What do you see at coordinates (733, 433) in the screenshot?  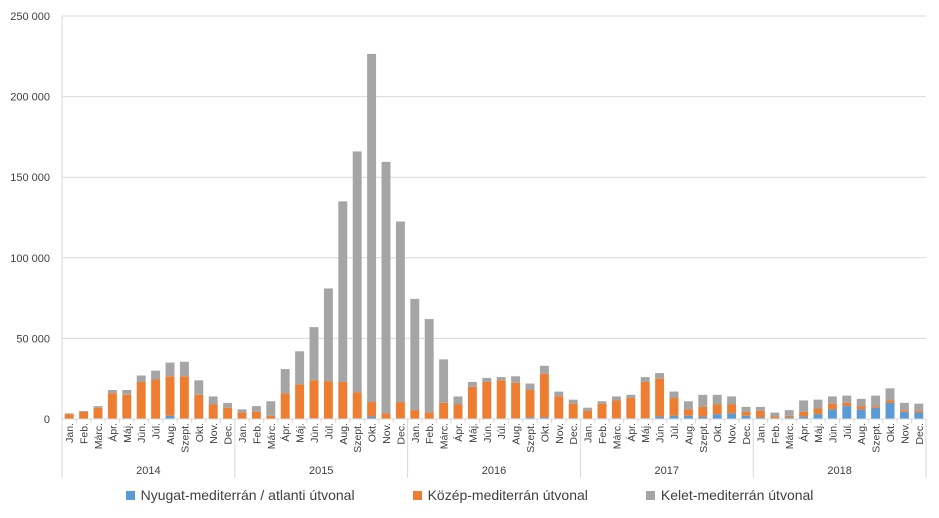 I see `x-tick-label-month: Nov.` at bounding box center [733, 433].